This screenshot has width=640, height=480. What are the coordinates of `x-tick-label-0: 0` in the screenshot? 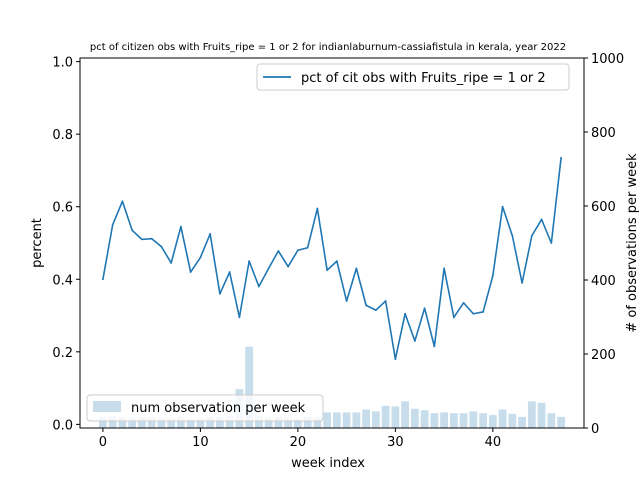 It's located at (103, 442).